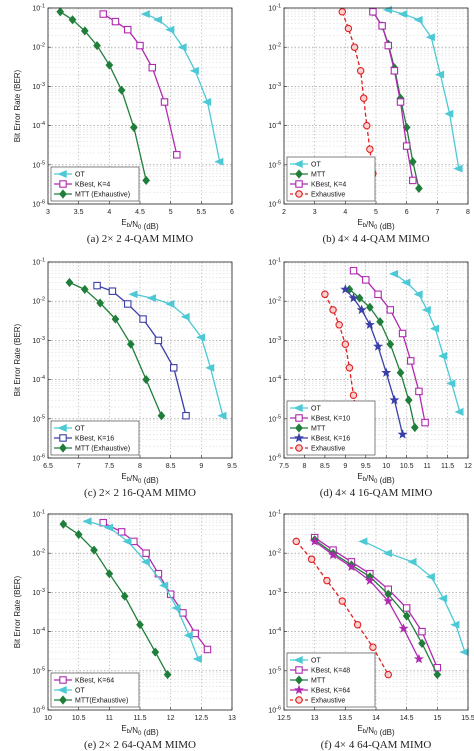 This screenshot has width=474, height=751. What do you see at coordinates (376, 607) in the screenshot?
I see `series-line` at bounding box center [376, 607].